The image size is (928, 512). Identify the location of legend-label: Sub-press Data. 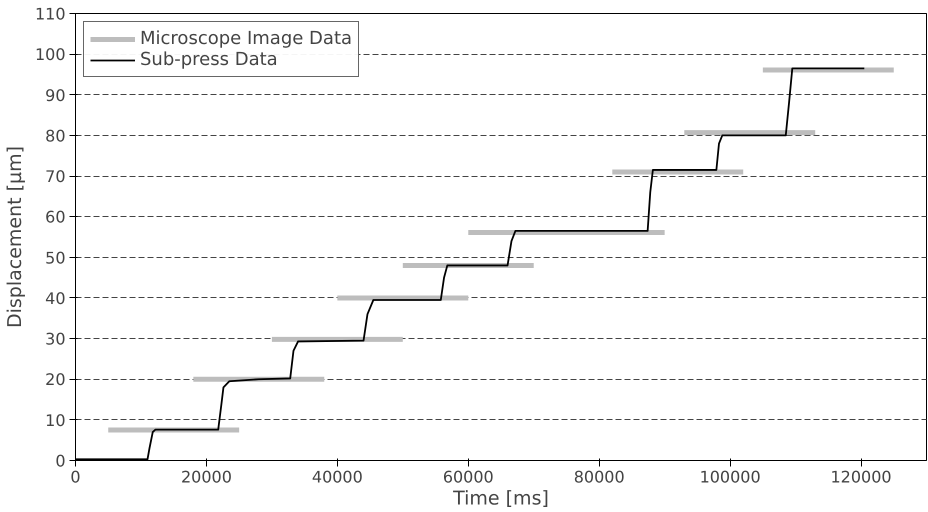
(209, 59).